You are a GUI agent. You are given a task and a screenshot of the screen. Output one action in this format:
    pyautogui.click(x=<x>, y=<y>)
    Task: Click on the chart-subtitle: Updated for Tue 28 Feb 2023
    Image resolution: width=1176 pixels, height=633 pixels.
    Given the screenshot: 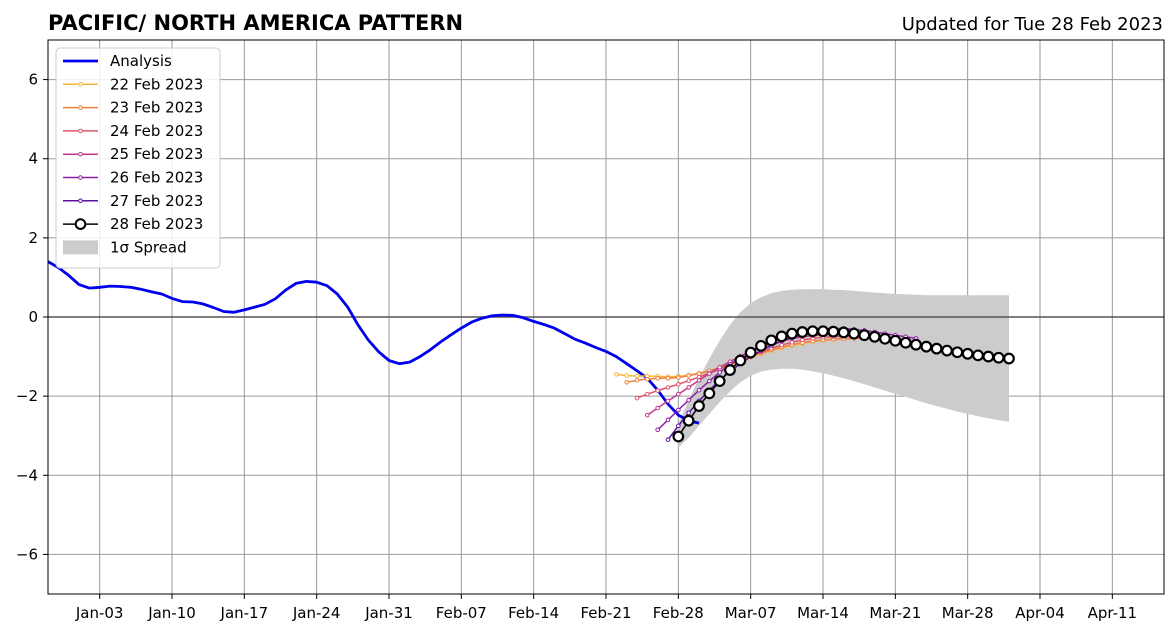 What is the action you would take?
    pyautogui.click(x=1032, y=24)
    